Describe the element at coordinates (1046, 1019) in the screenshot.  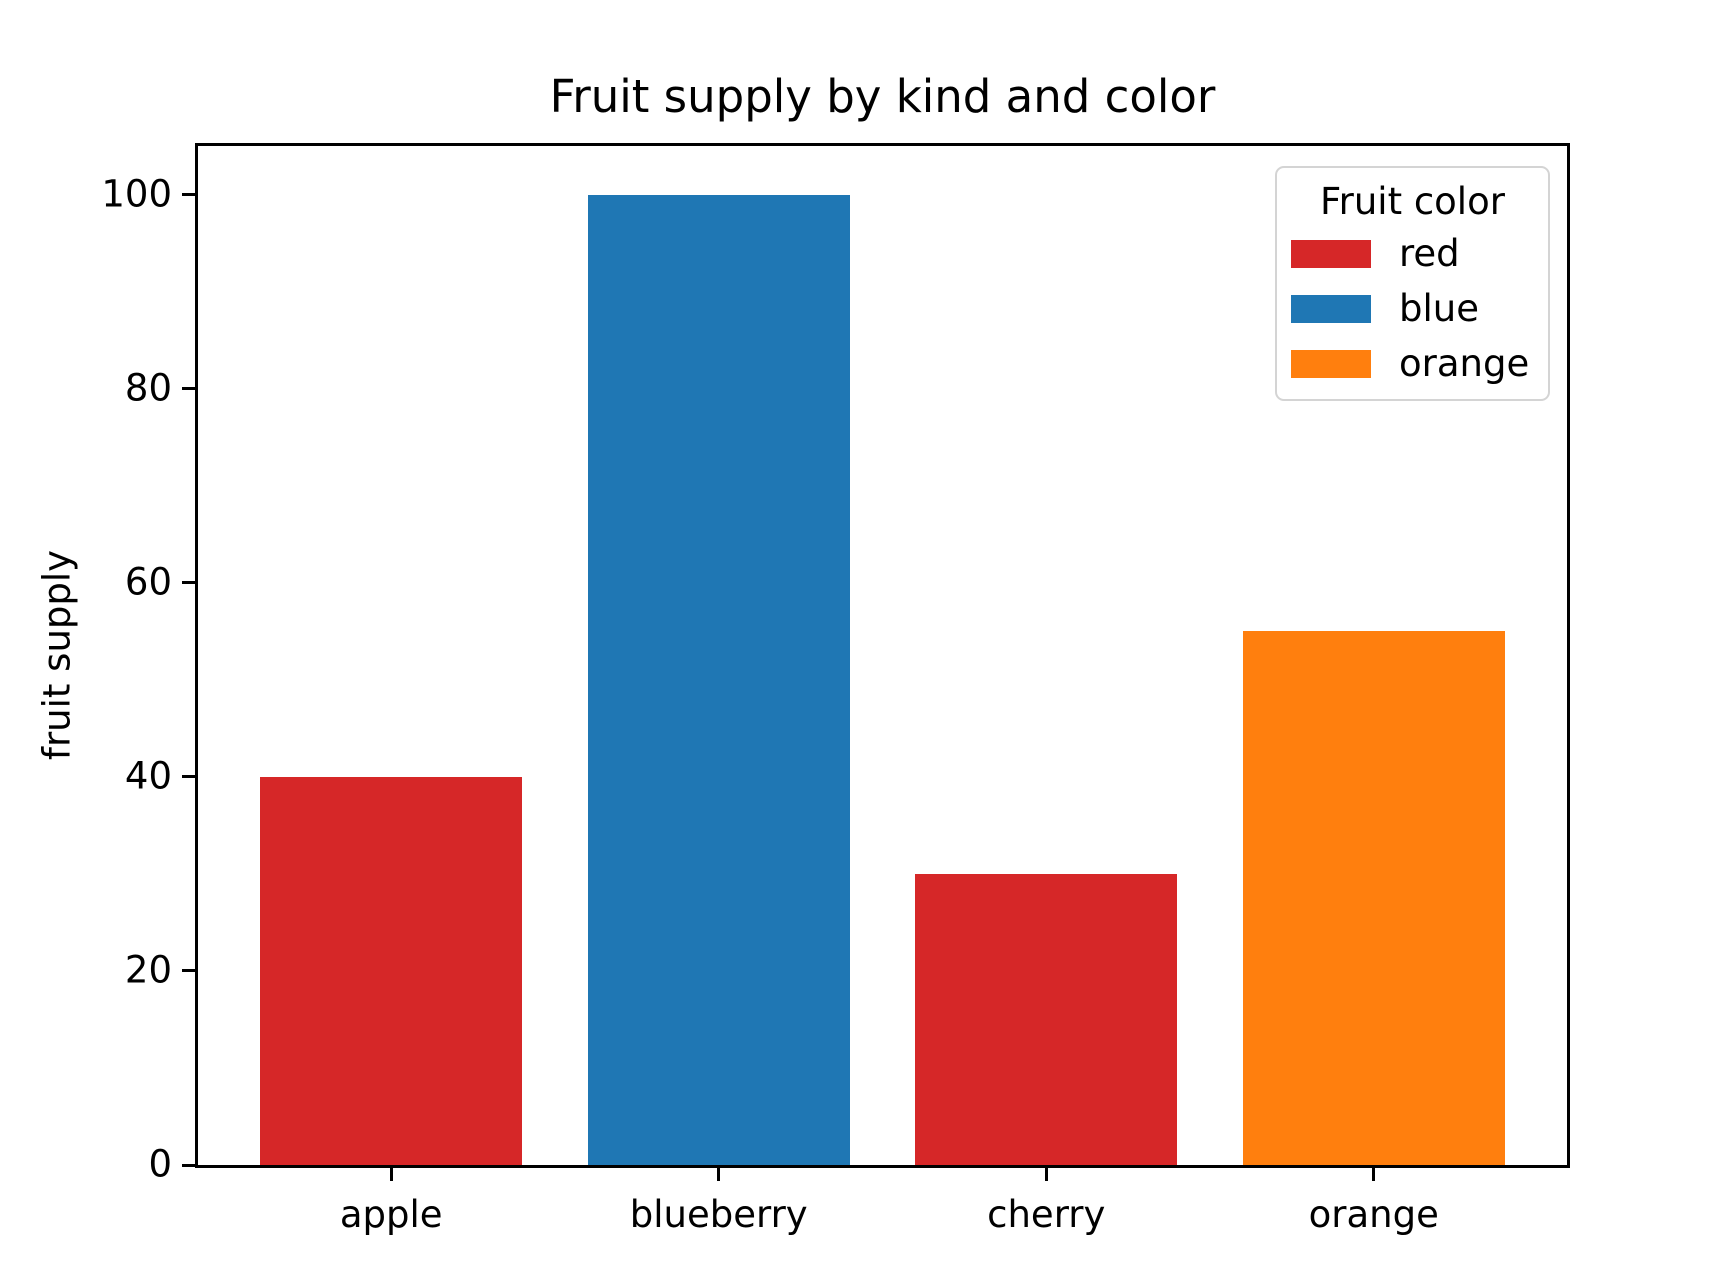
I see `bar-cherry` at that location.